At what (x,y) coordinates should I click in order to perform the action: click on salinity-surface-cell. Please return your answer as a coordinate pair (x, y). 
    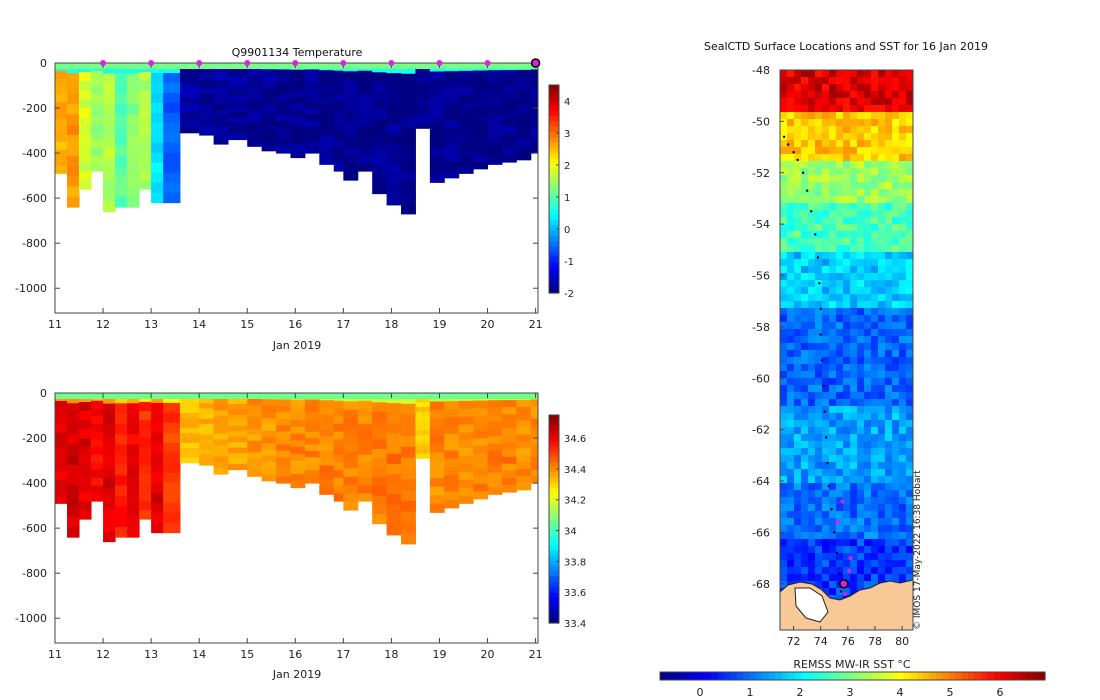
    Looking at the image, I should click on (255, 396).